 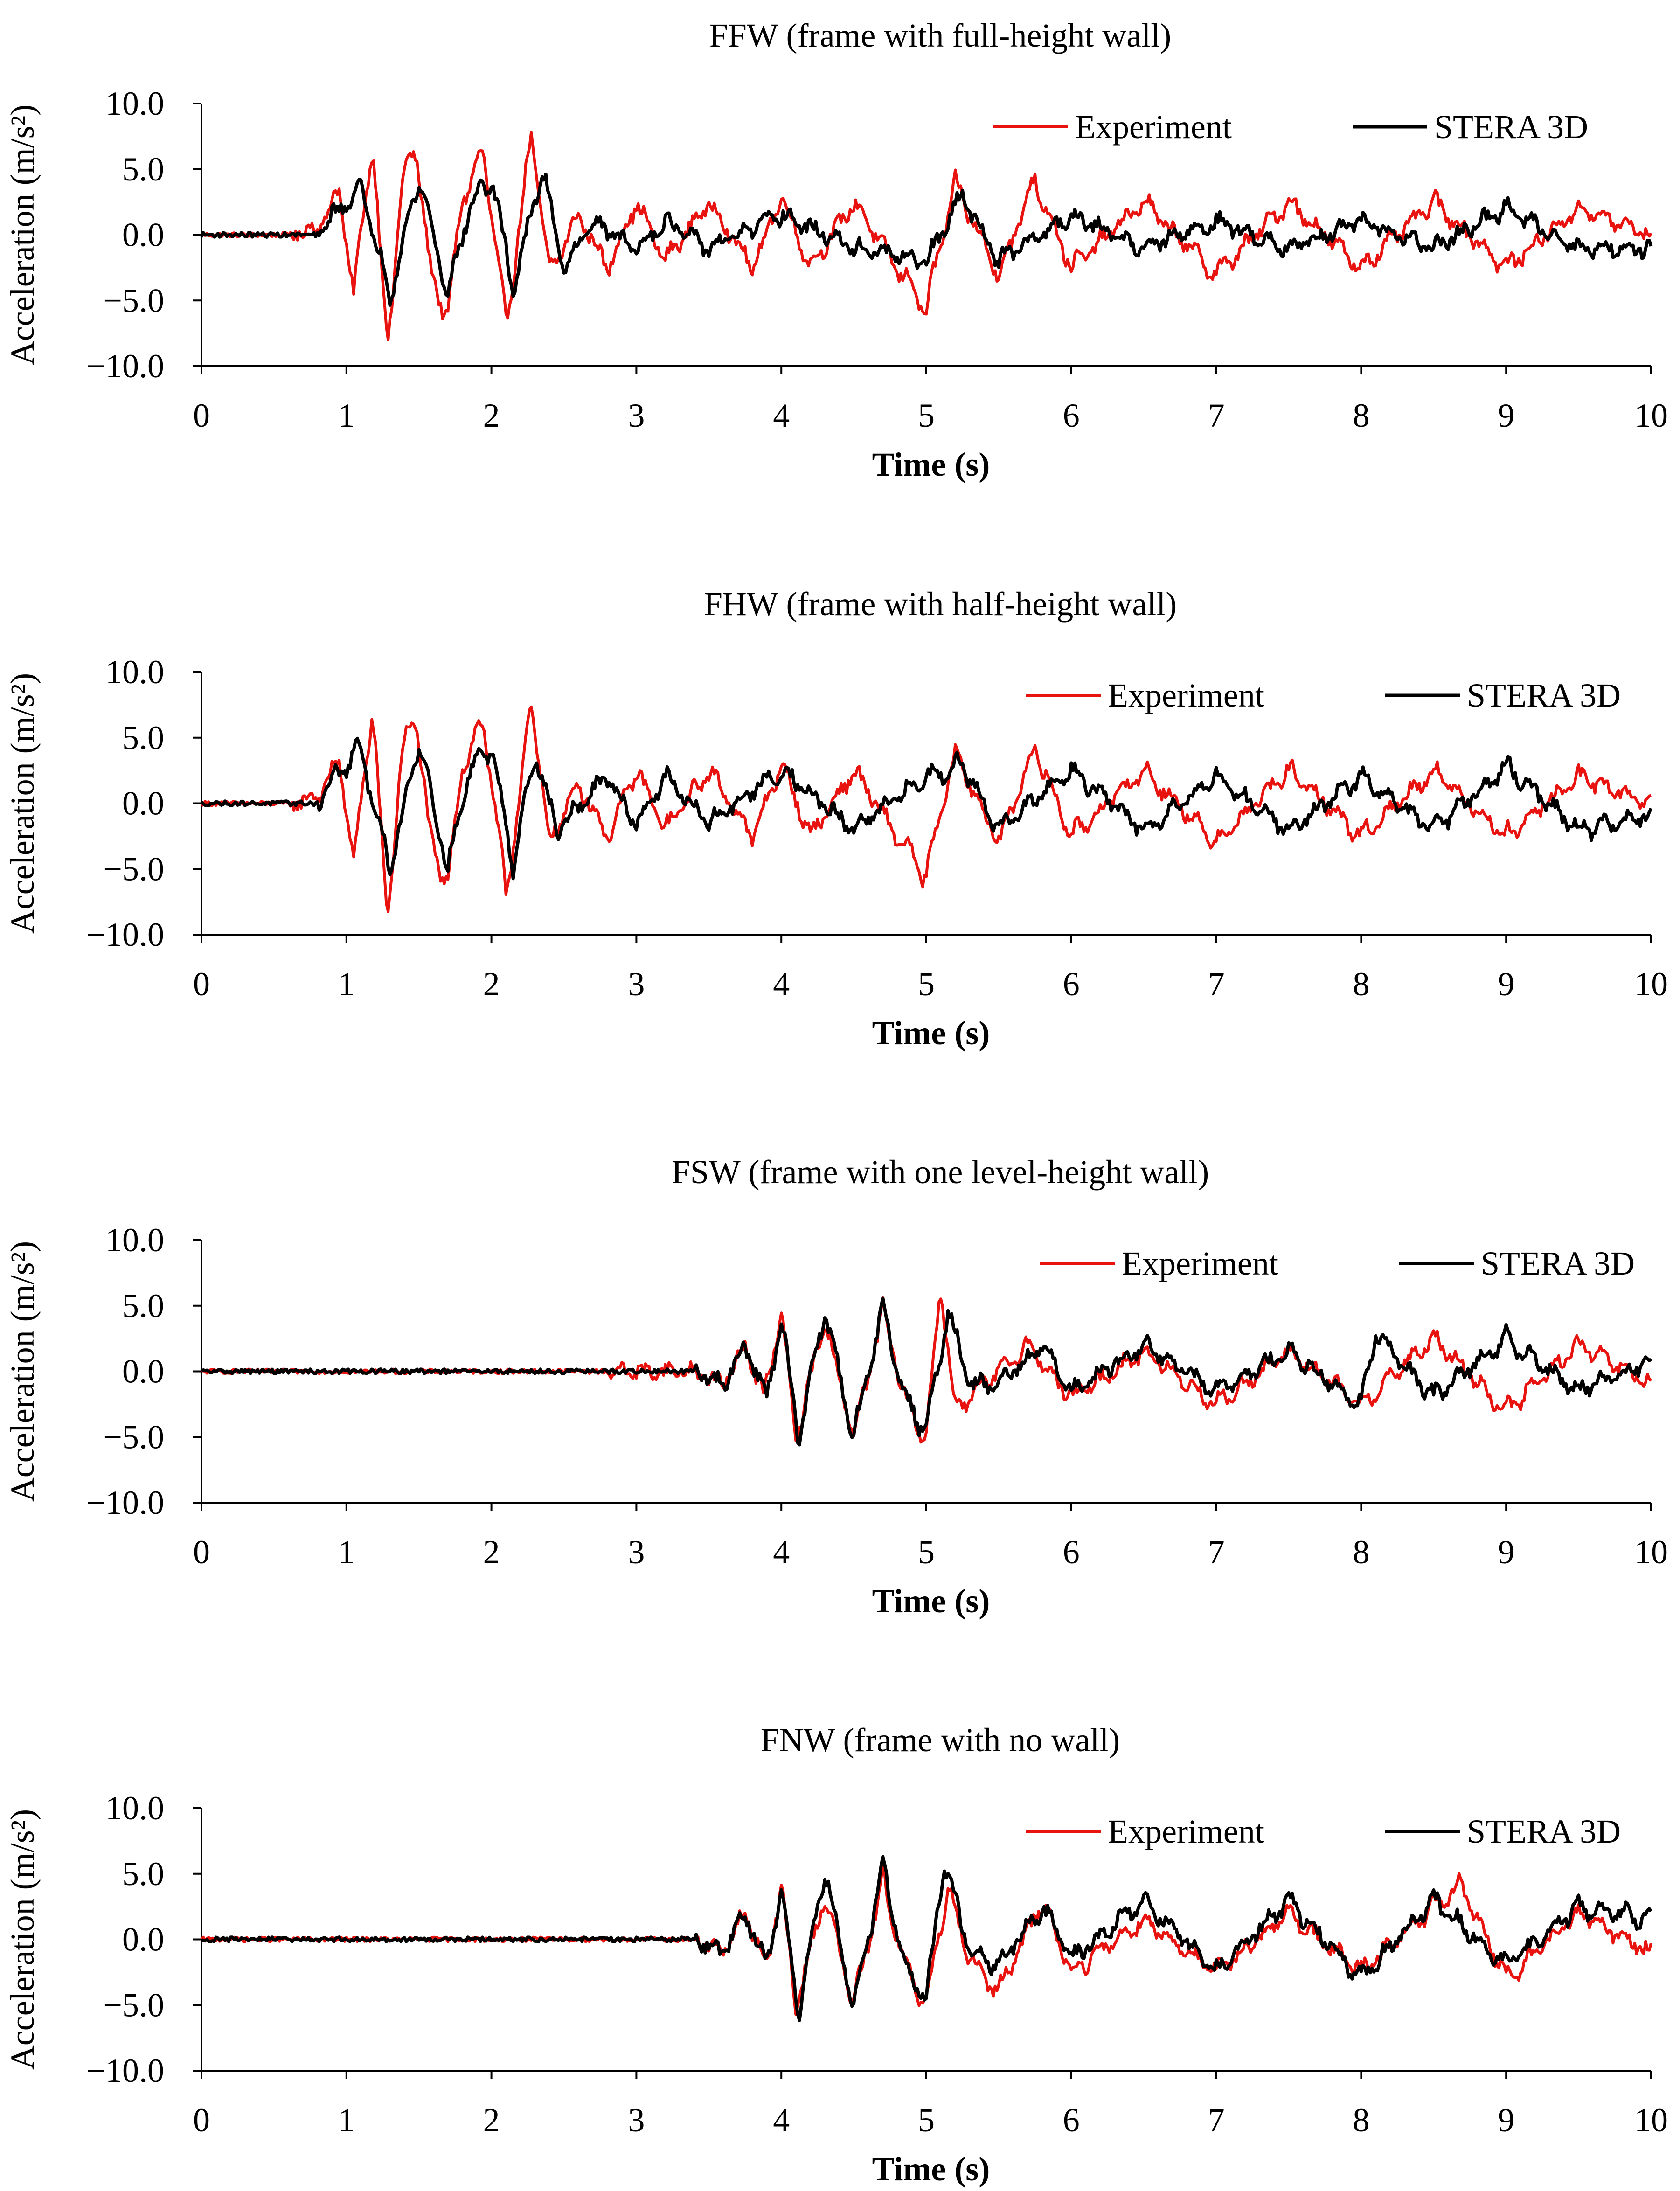 I want to click on chart-title: FNW (frame with no wall), so click(x=940, y=1740).